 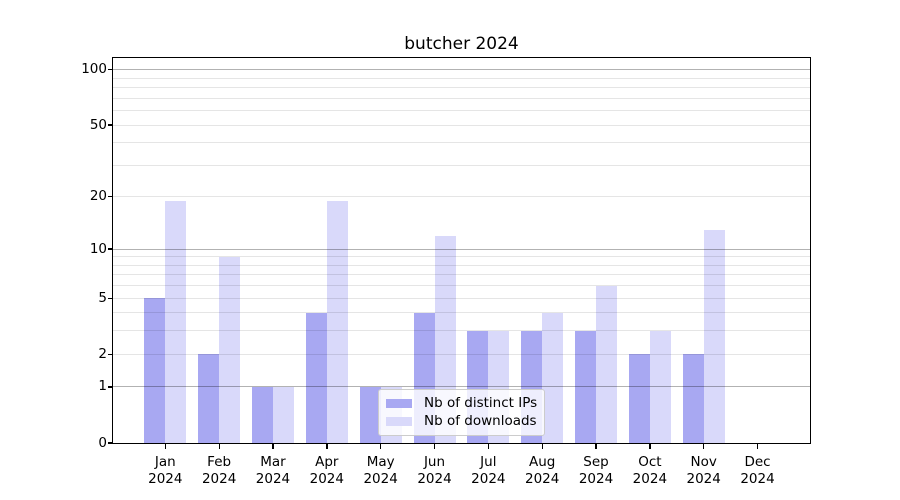 What do you see at coordinates (283, 414) in the screenshot?
I see `bar-downloads-mar` at bounding box center [283, 414].